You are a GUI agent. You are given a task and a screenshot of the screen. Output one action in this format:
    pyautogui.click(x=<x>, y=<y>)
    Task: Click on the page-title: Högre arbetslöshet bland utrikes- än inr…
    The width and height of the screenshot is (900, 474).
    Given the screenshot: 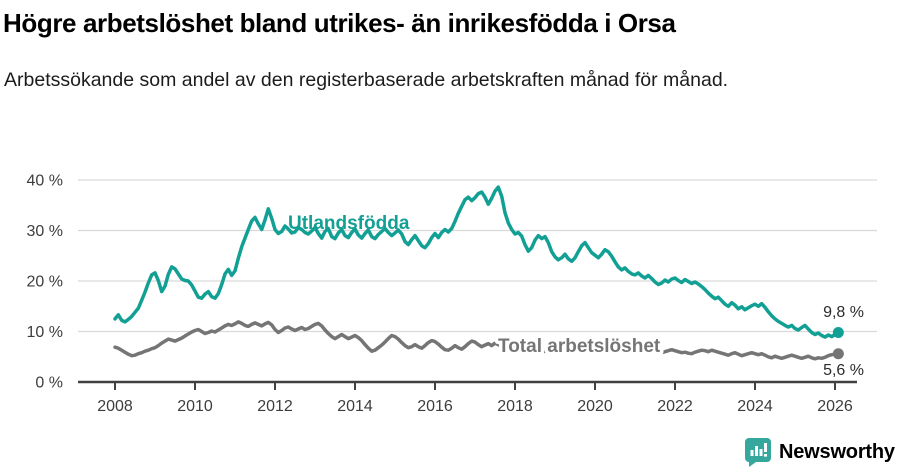 What is the action you would take?
    pyautogui.click(x=339, y=23)
    